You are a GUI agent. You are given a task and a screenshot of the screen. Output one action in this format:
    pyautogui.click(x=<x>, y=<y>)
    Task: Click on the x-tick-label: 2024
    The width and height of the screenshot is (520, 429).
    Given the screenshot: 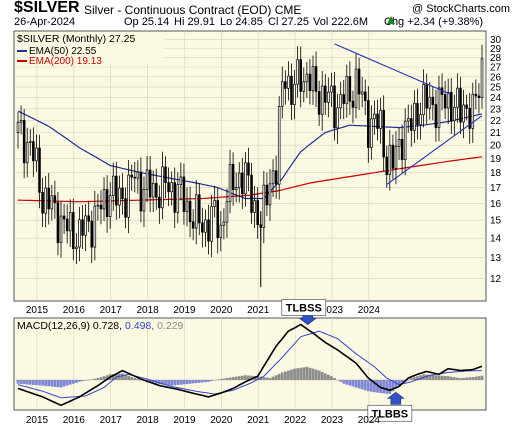 What is the action you would take?
    pyautogui.click(x=369, y=420)
    